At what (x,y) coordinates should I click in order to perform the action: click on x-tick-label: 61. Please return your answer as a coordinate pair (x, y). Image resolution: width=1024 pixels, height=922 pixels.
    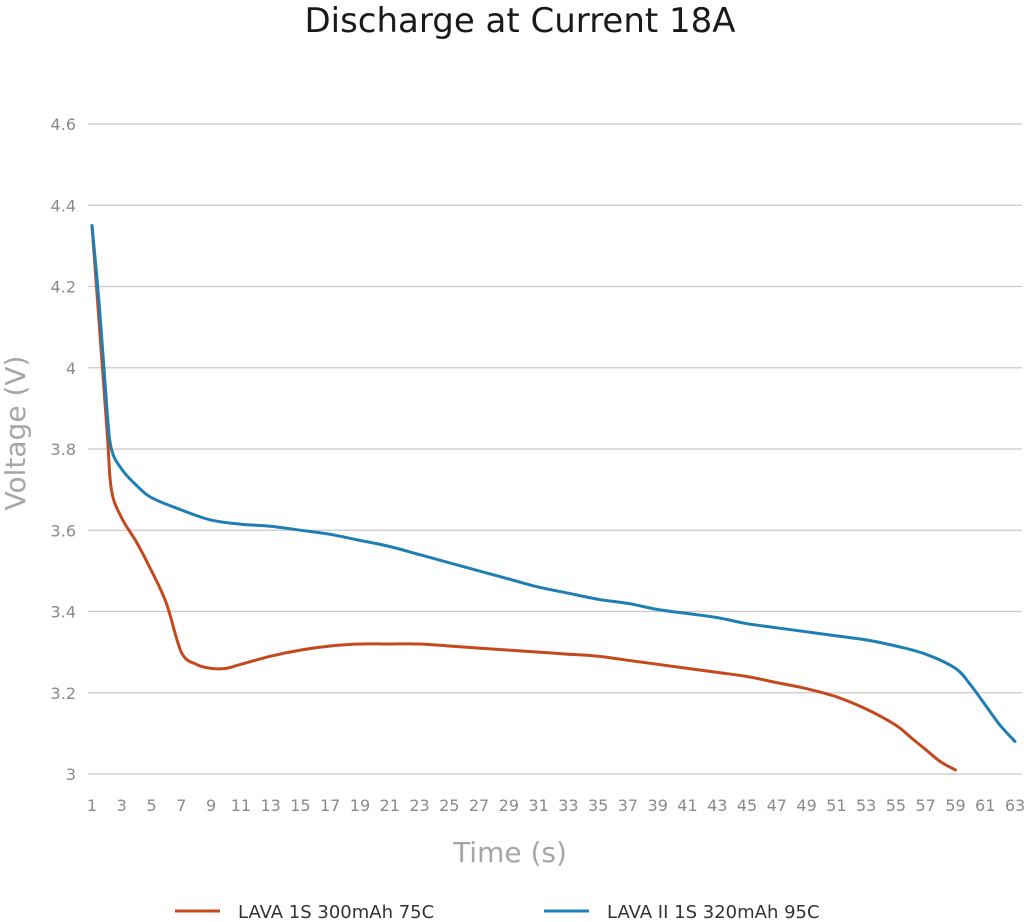
    Looking at the image, I should click on (985, 805).